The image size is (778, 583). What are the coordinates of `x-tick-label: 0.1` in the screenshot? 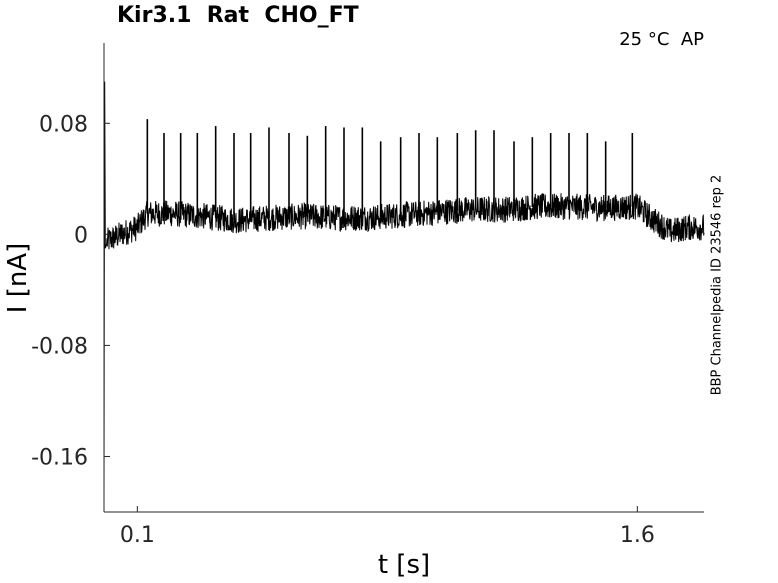 It's located at (137, 535).